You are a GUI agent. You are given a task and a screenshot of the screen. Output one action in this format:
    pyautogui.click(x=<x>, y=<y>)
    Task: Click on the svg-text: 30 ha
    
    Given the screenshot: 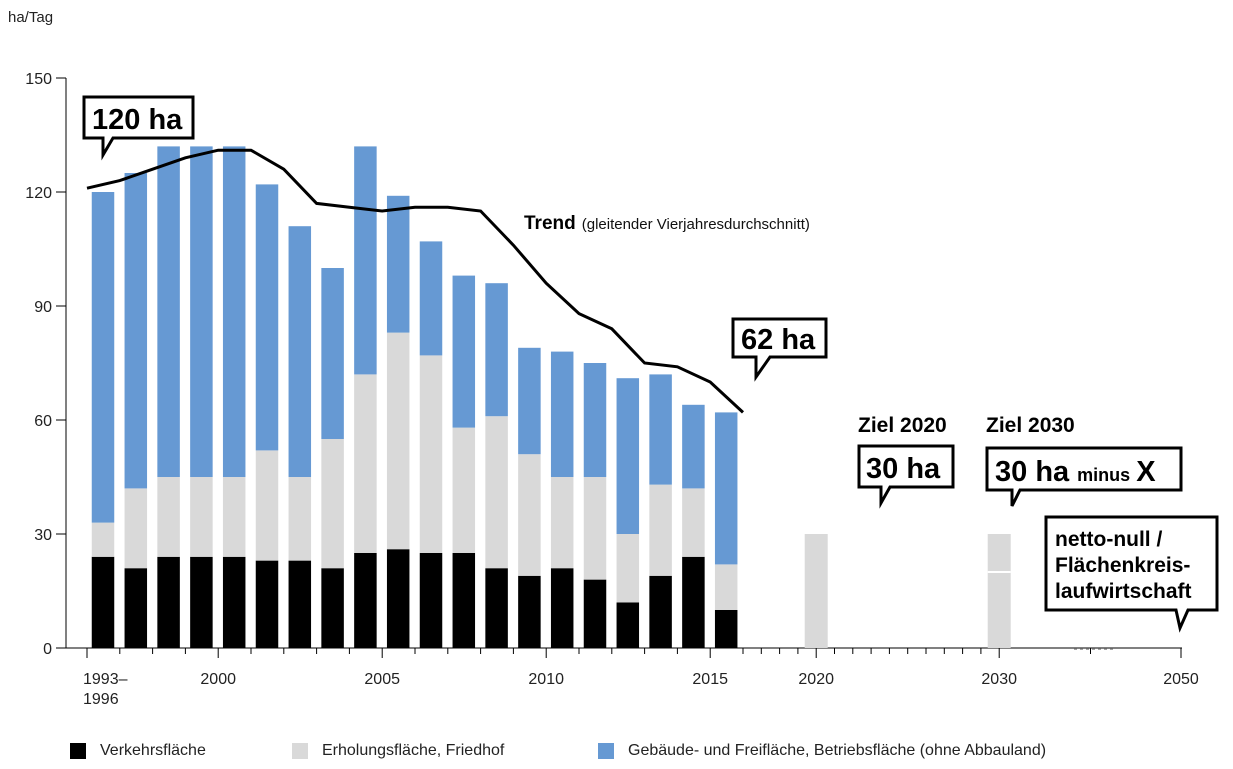 What is the action you would take?
    pyautogui.click(x=903, y=469)
    